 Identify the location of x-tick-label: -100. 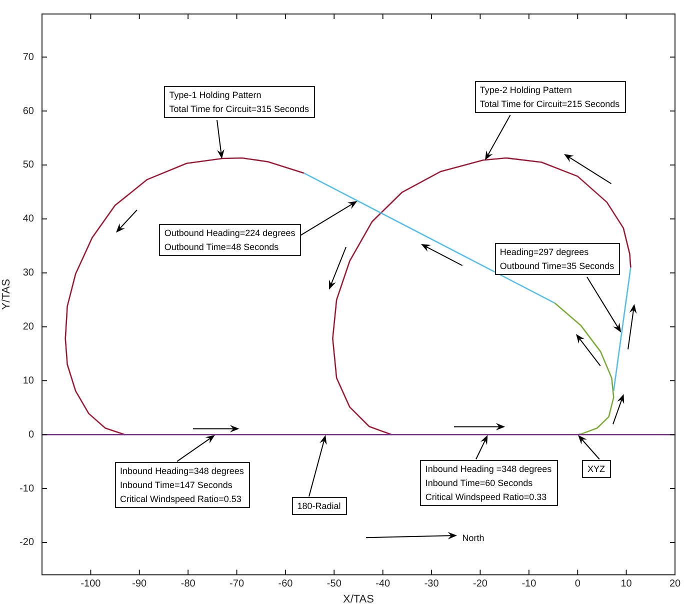
(91, 584).